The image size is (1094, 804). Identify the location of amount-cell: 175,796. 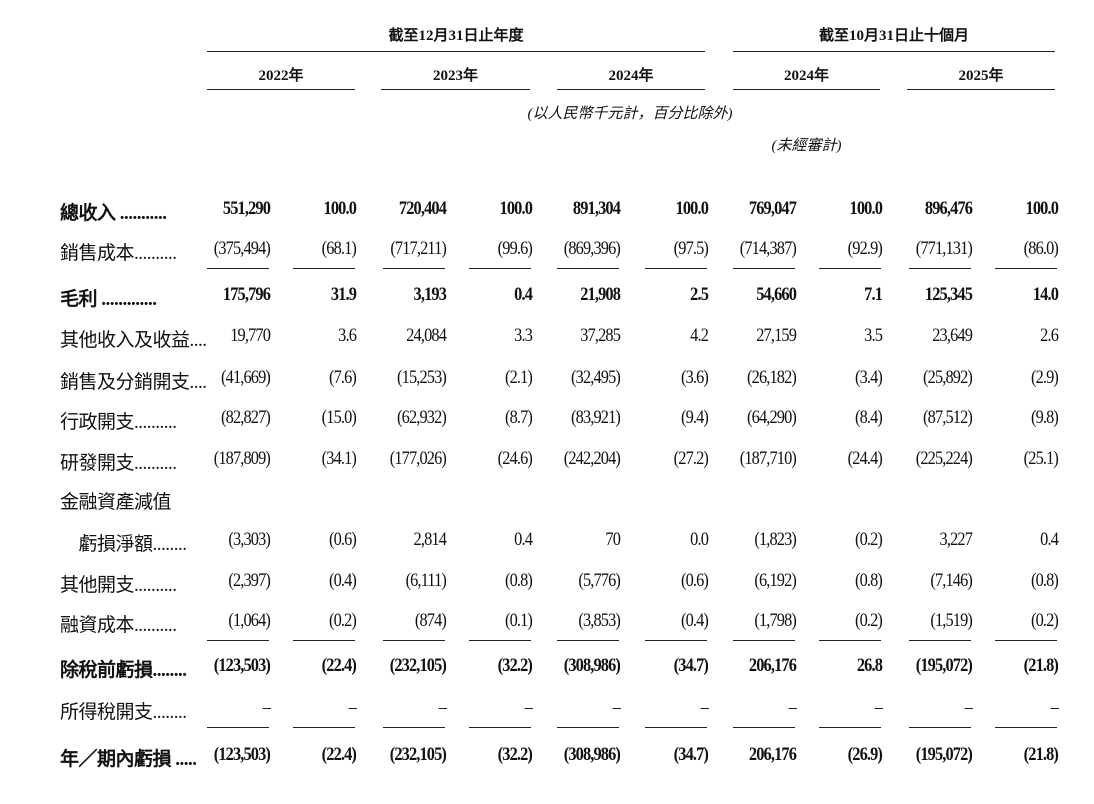
(246, 294).